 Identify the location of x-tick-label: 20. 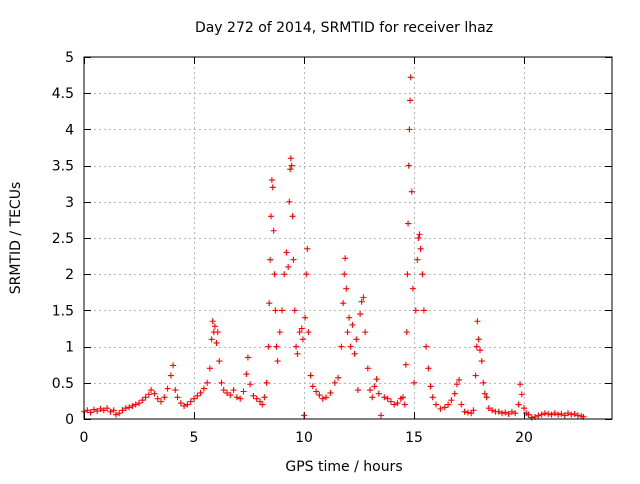
(524, 438).